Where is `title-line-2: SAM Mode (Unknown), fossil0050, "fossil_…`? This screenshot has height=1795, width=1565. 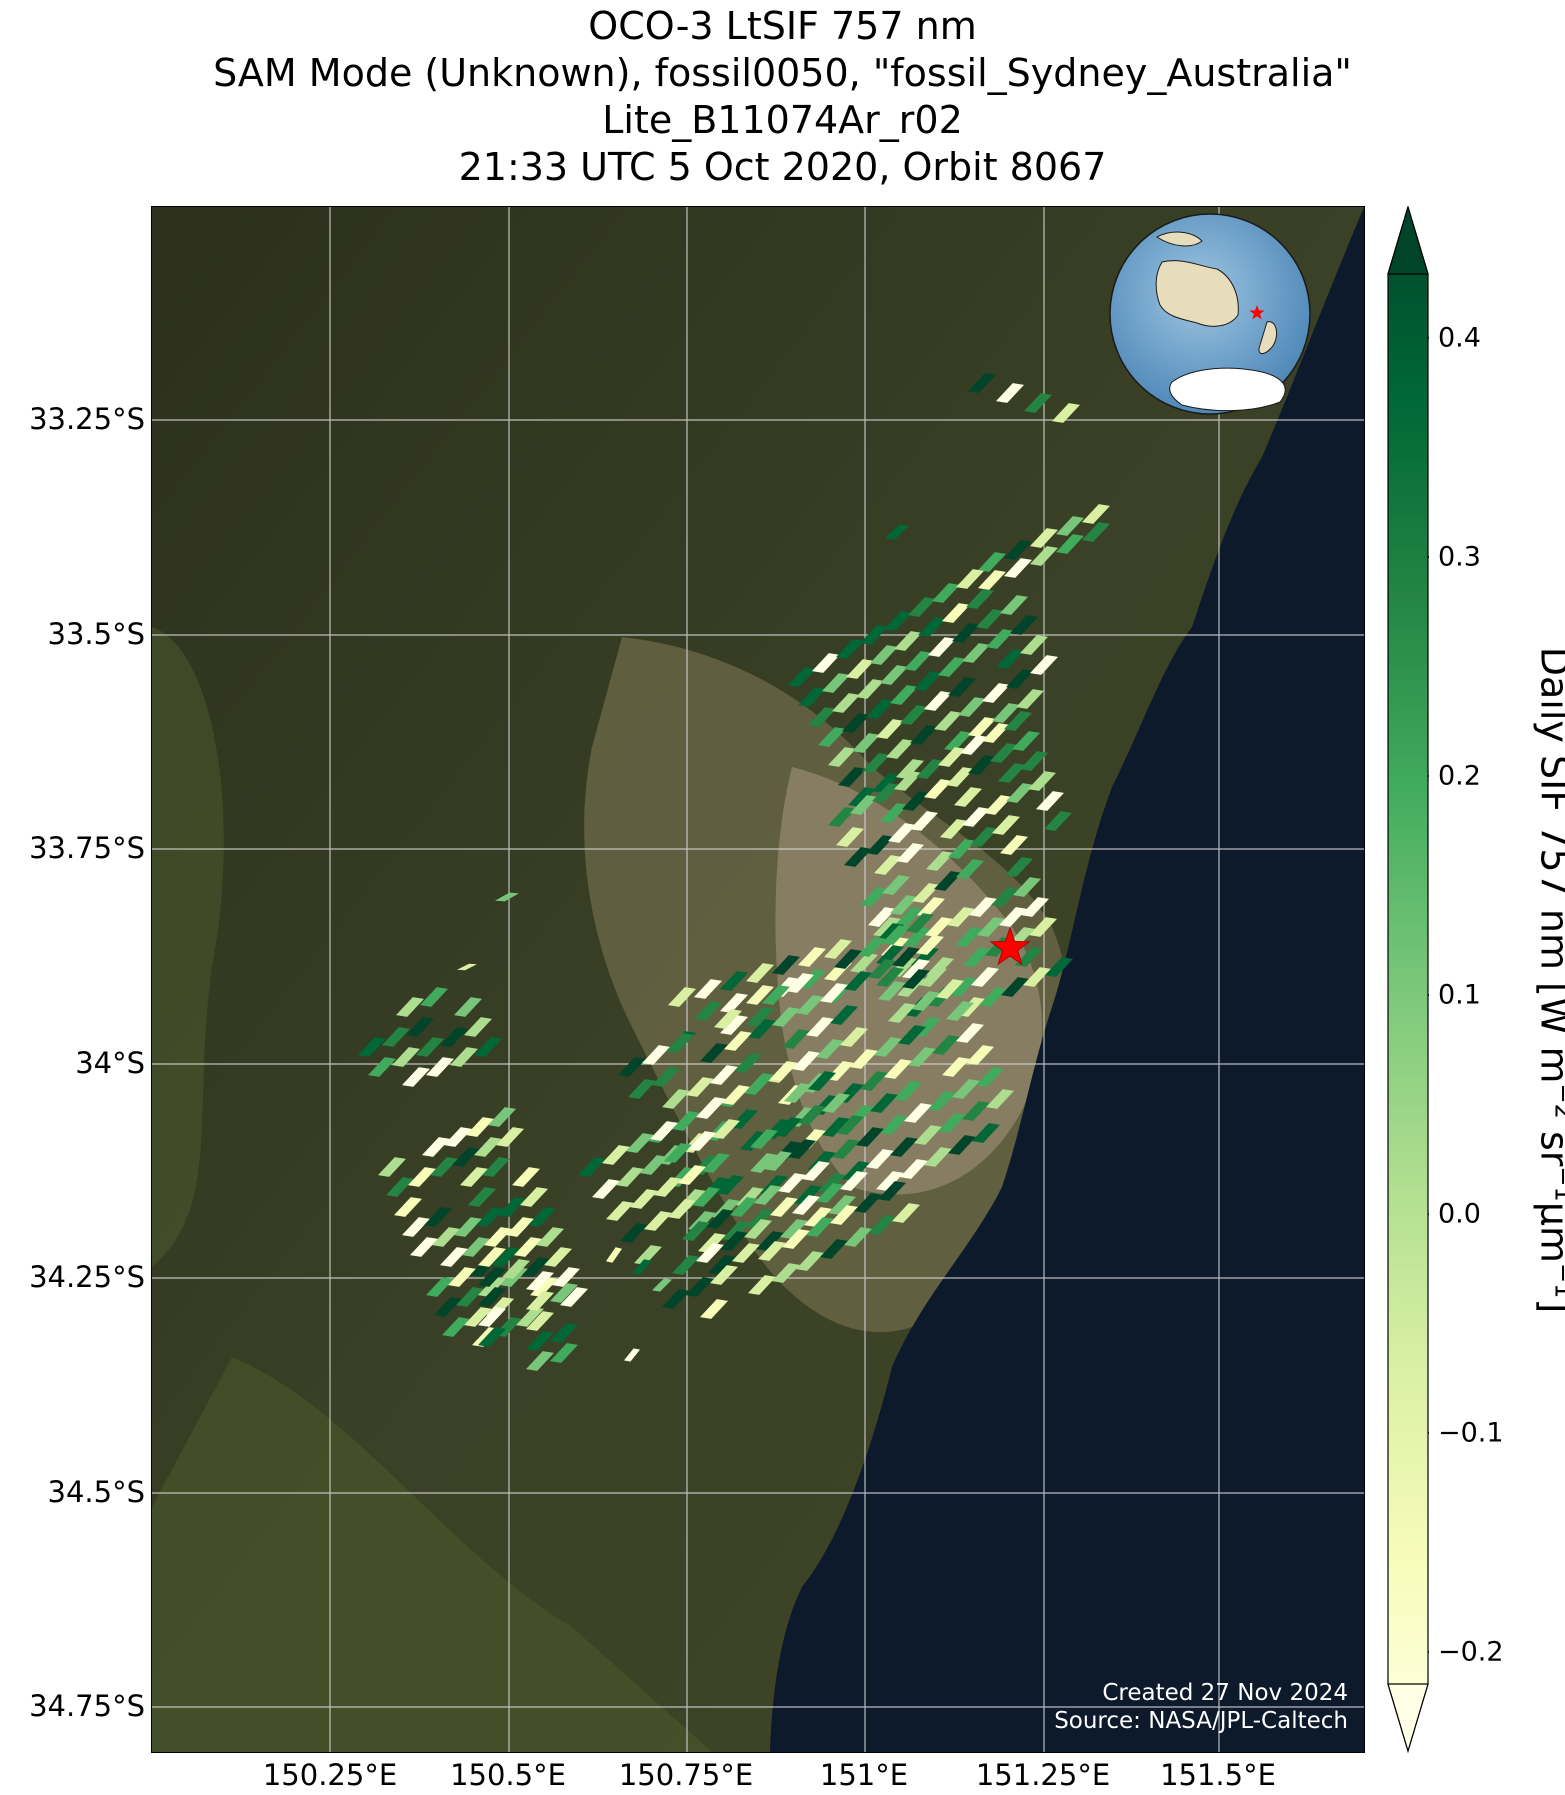 title-line-2: SAM Mode (Unknown), fossil0050, "fossil_… is located at coordinates (782, 73).